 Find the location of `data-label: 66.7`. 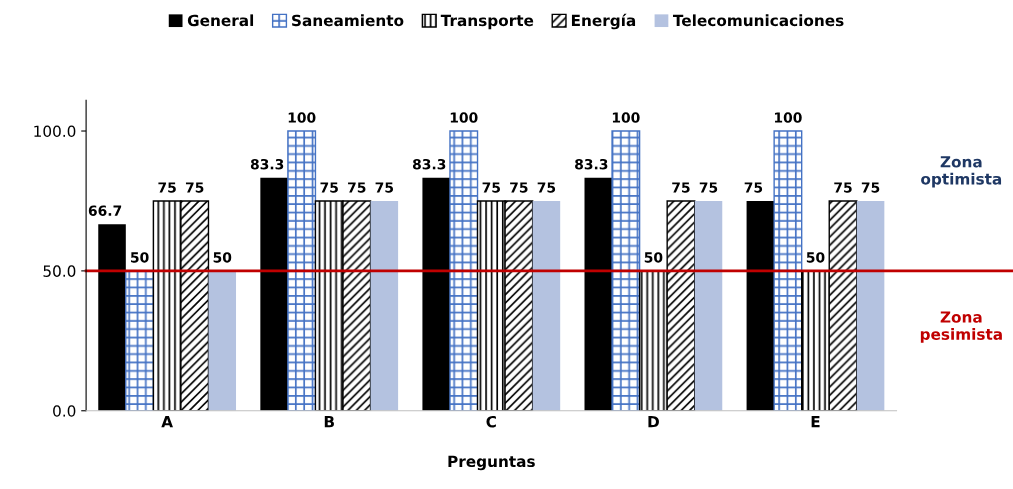

data-label: 66.7 is located at coordinates (105, 210).